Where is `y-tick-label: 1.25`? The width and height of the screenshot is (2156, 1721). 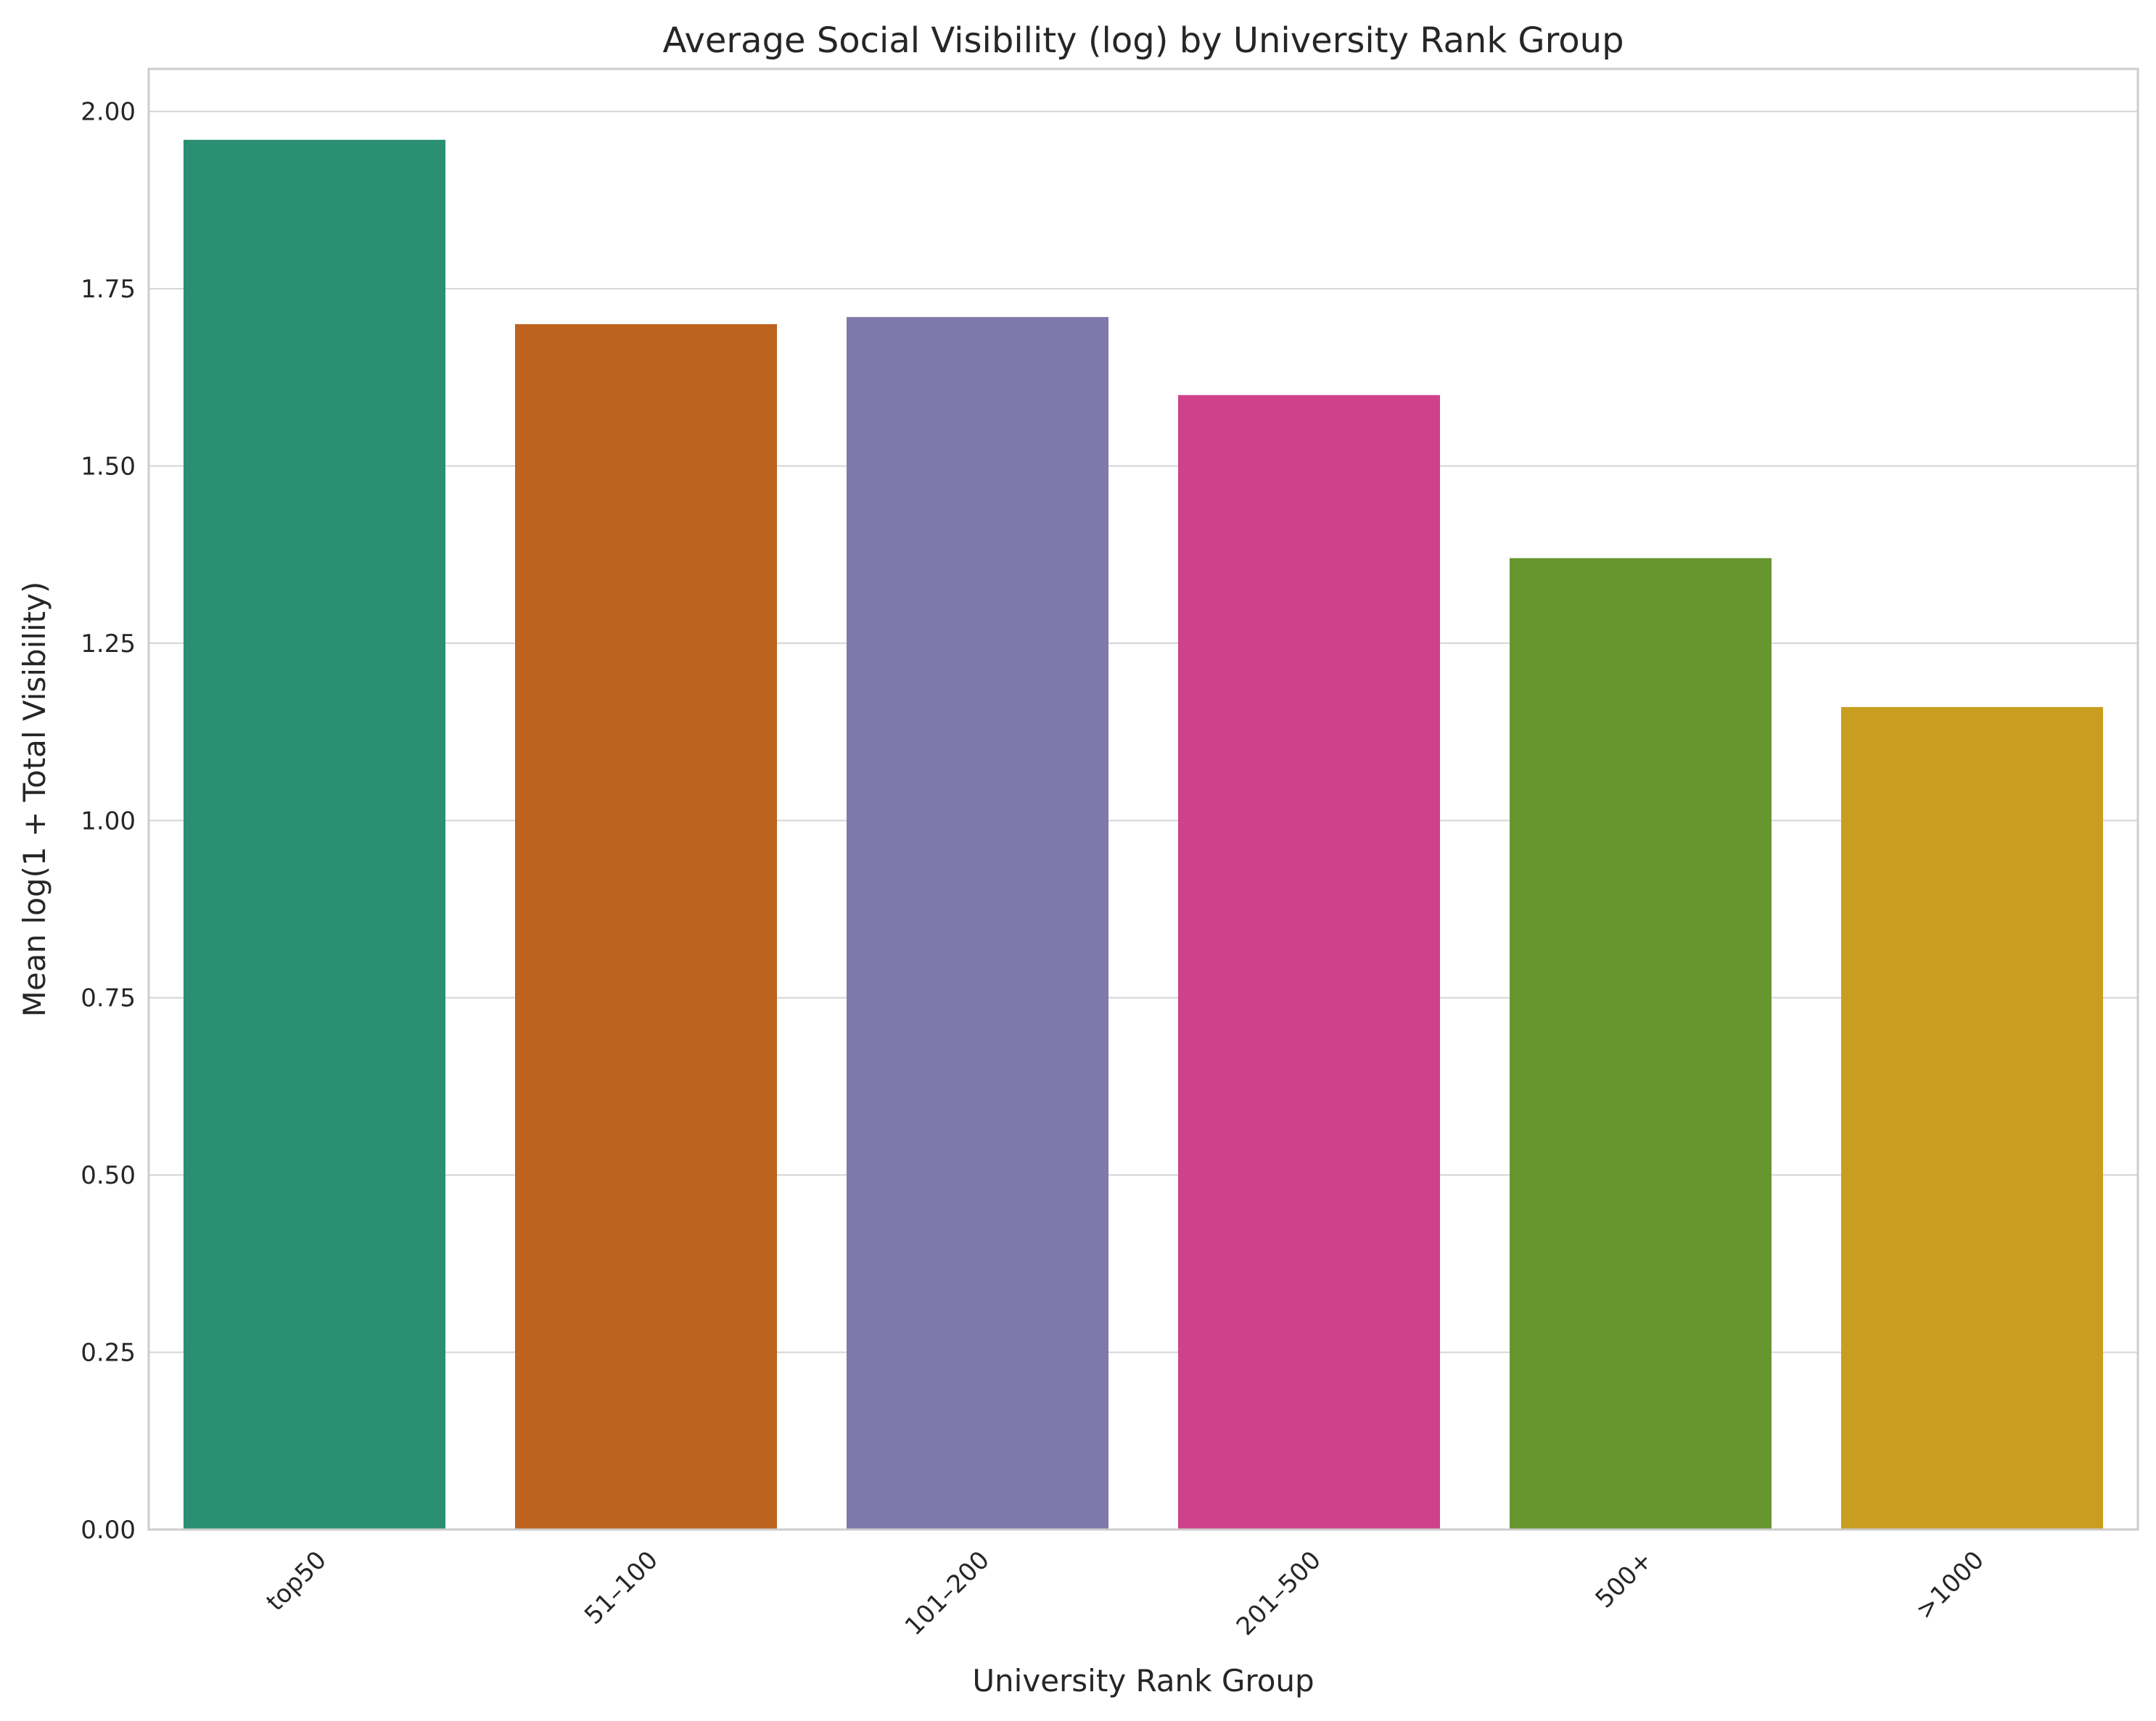
y-tick-label: 1.25 is located at coordinates (108, 644).